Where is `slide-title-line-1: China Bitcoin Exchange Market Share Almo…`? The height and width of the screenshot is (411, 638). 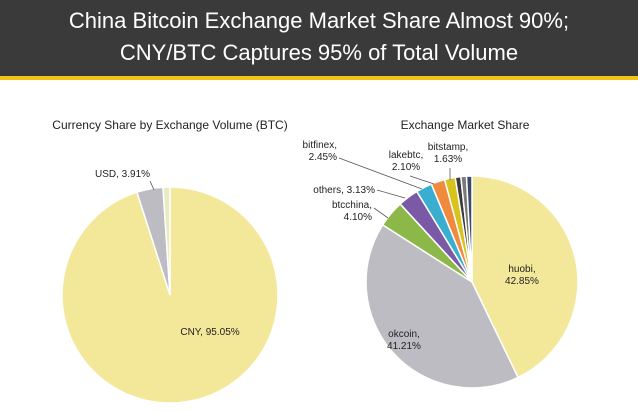 slide-title-line-1: China Bitcoin Exchange Market Share Almo… is located at coordinates (319, 20).